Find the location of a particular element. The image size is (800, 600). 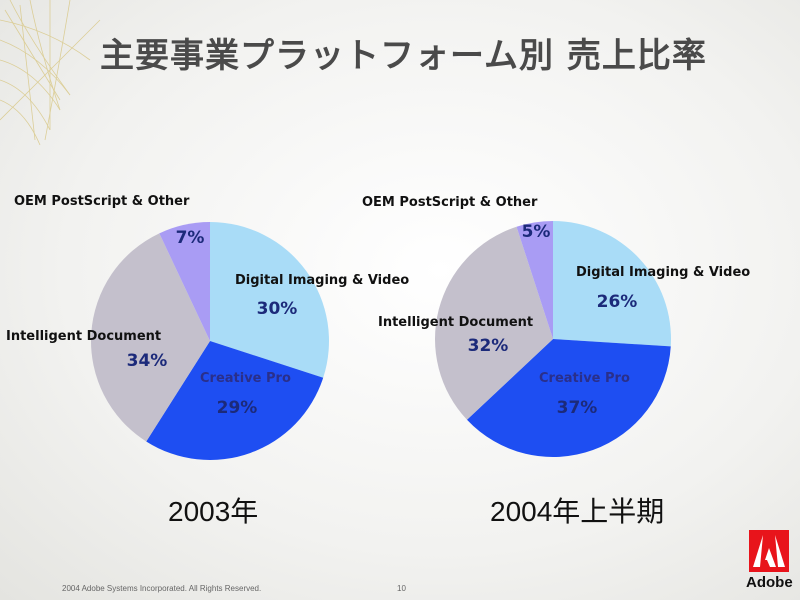

pie-2004-value-label-digital-imaging-video: 26% is located at coordinates (617, 302).